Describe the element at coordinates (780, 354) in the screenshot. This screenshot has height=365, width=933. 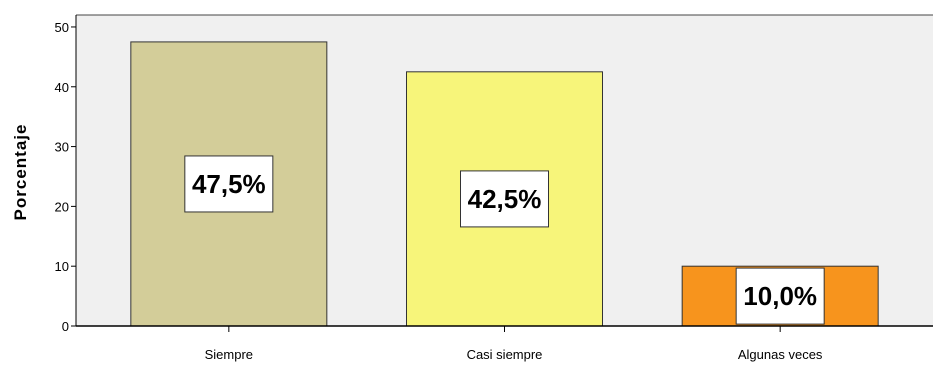
I see `x-tick-label: Algunas veces` at that location.